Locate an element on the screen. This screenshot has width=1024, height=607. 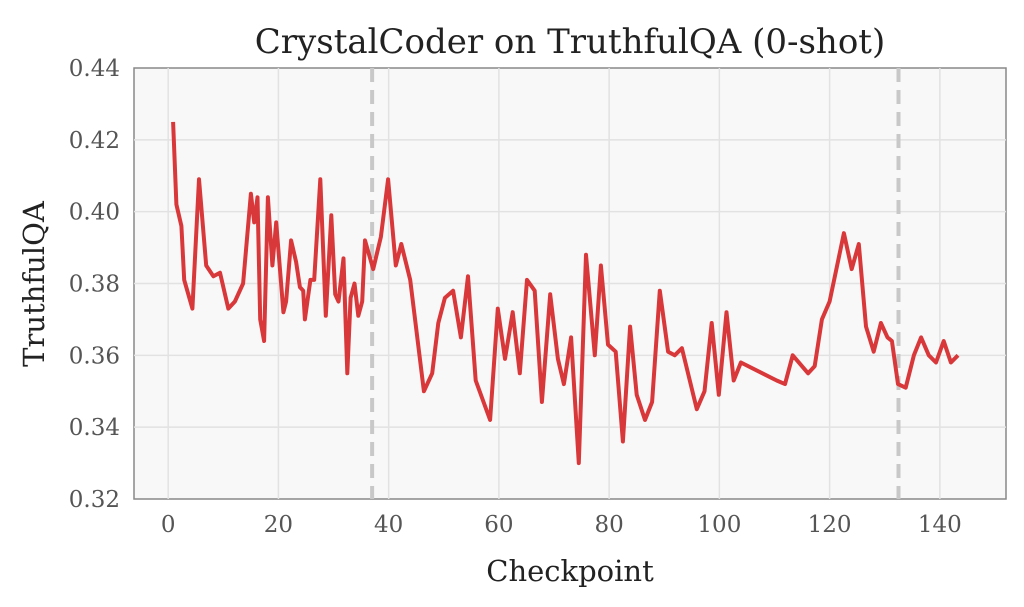
y-tick-label: 0.44 is located at coordinates (94, 69).